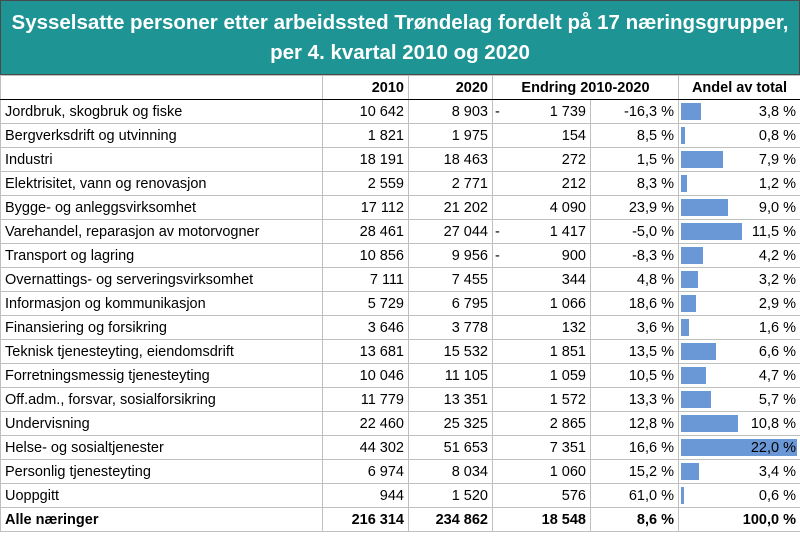 Image resolution: width=800 pixels, height=537 pixels. What do you see at coordinates (450, 303) in the screenshot?
I see `value-2020: 6 795` at bounding box center [450, 303].